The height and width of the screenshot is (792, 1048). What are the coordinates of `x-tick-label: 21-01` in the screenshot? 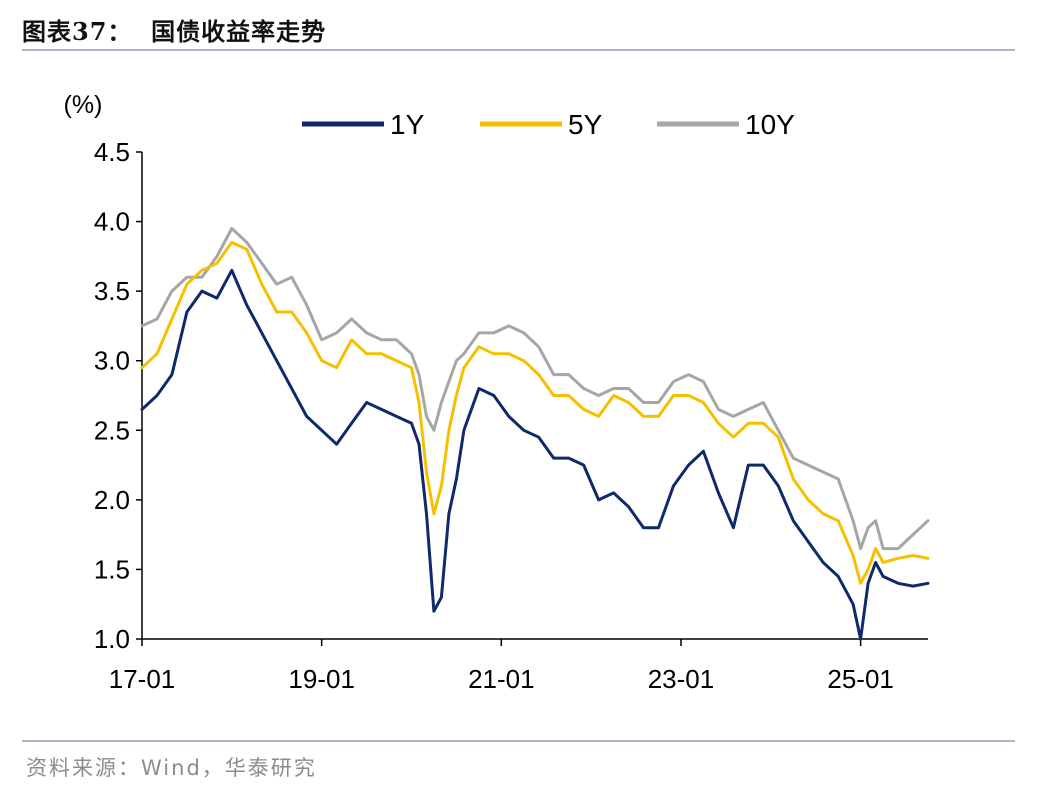 It's located at (501, 679).